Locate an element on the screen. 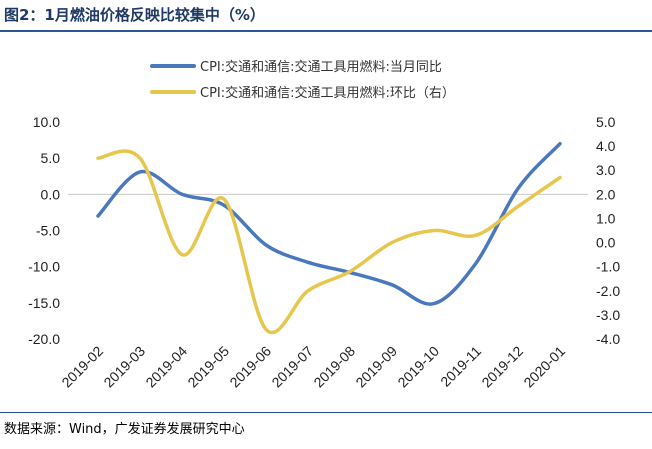 The height and width of the screenshot is (449, 652). y-left-tick-label: 5.0 is located at coordinates (51, 158).